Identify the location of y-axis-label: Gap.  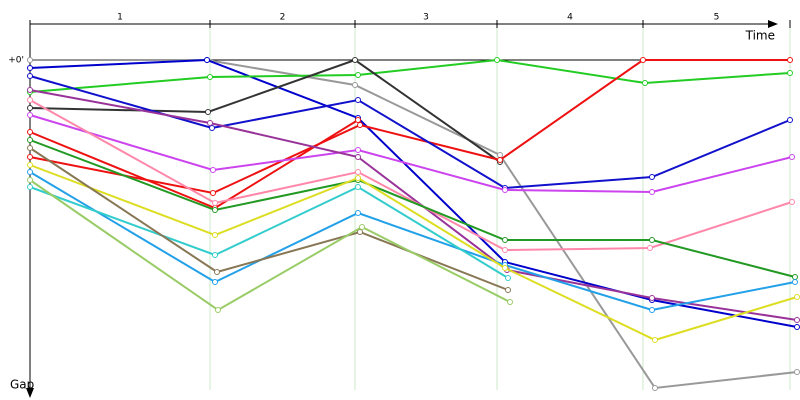
(22, 385).